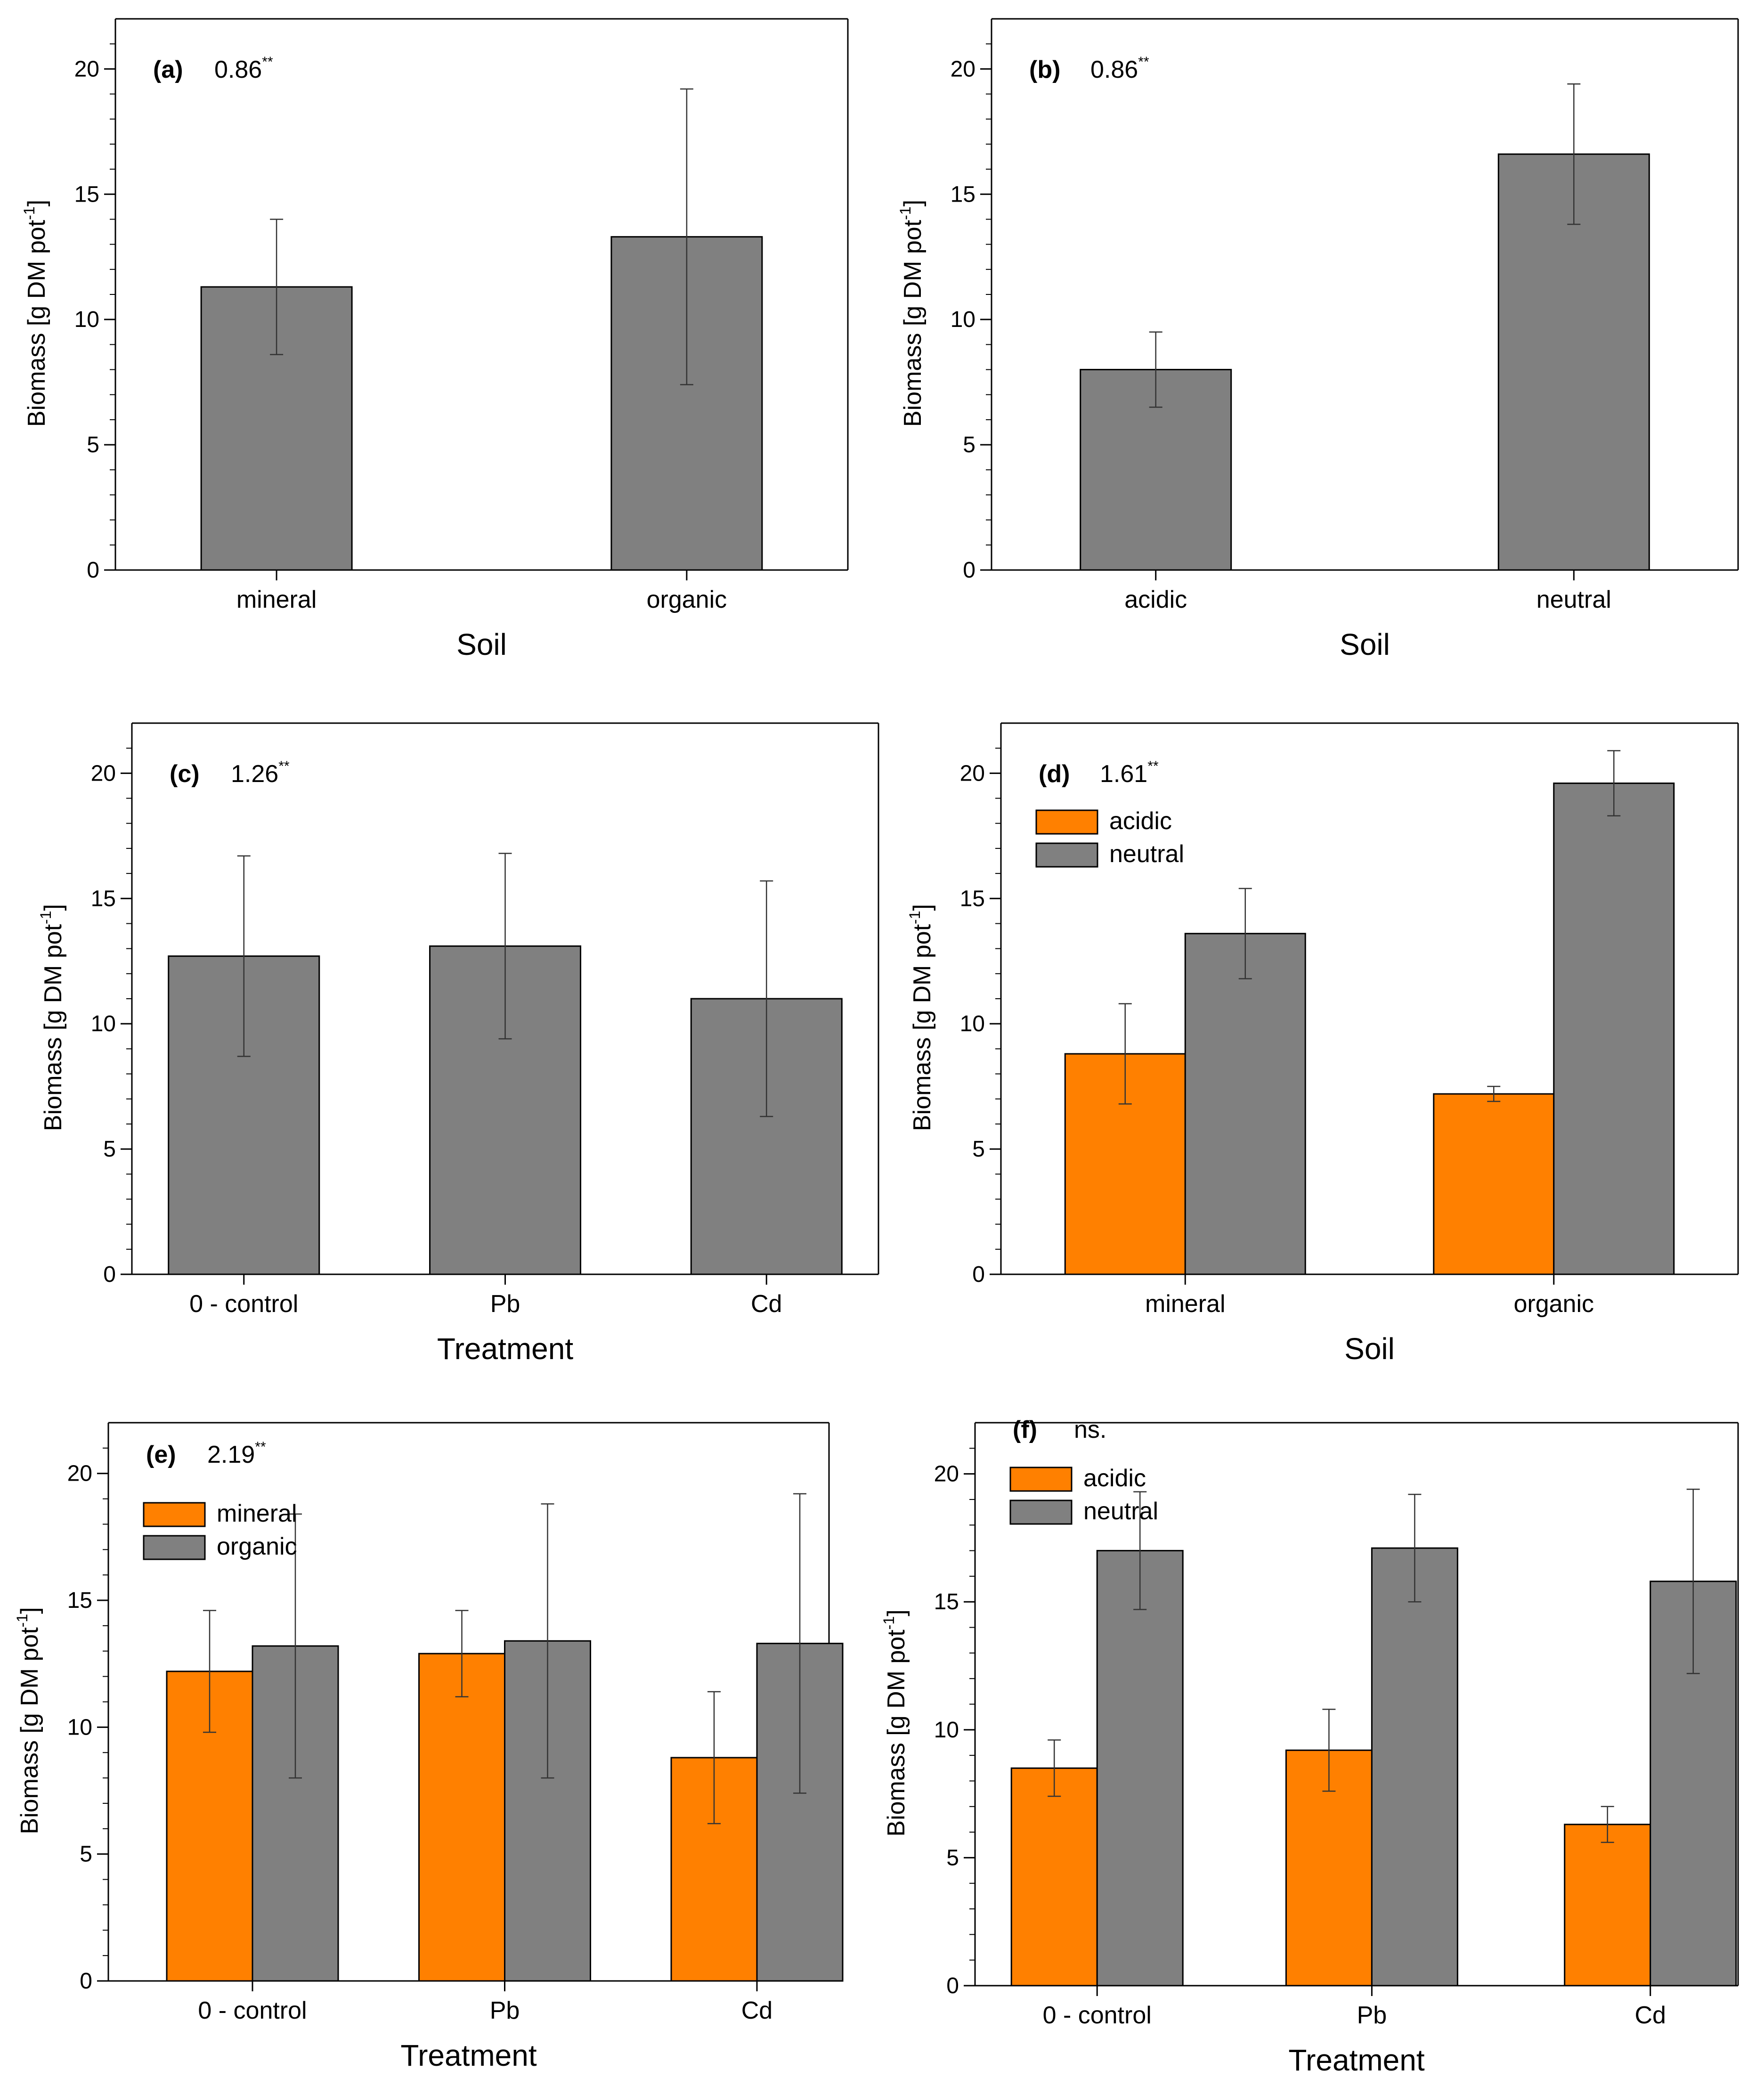 This screenshot has height=2086, width=1764. I want to click on panel-tag: (a), so click(168, 69).